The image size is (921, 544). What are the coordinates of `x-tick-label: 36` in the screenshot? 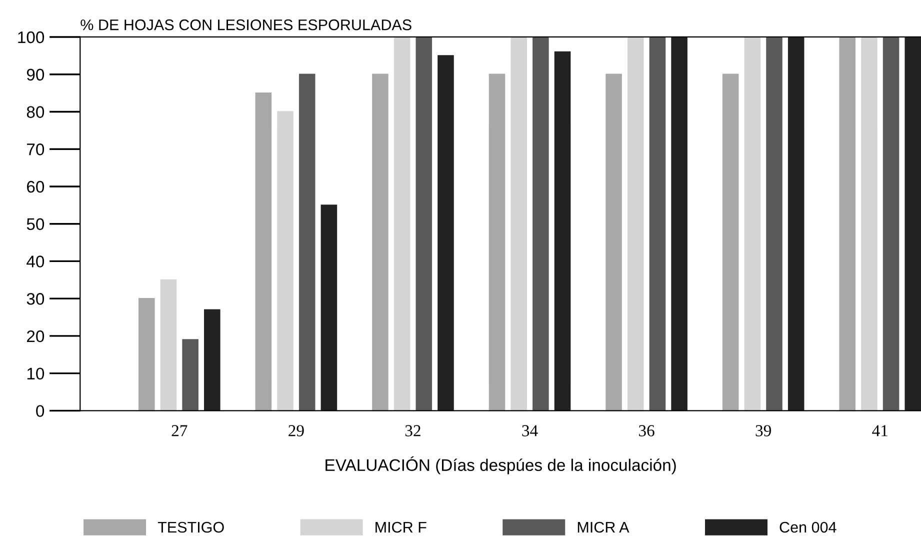 It's located at (646, 430).